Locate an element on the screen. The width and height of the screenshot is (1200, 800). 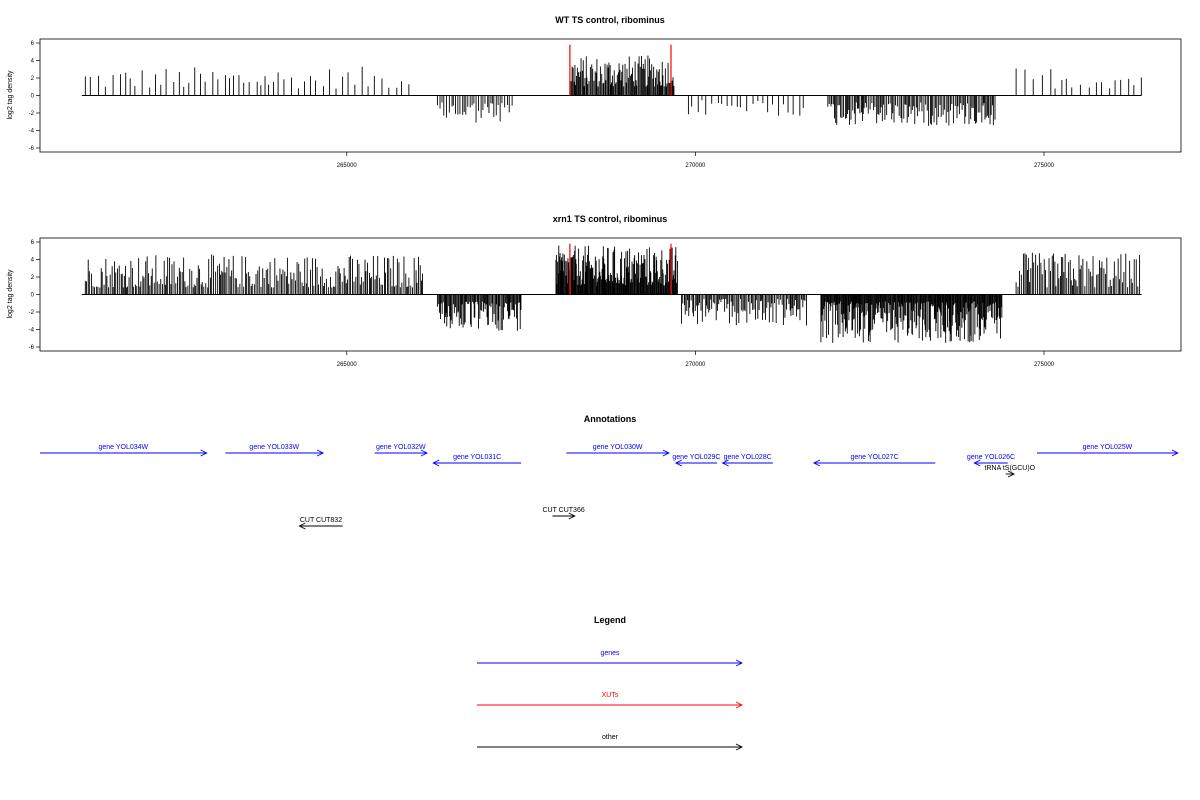
legend-label: other is located at coordinates (610, 737).